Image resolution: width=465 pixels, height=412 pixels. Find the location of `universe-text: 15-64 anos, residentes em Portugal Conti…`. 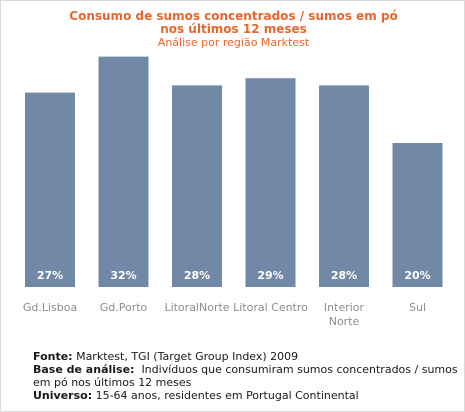

universe-text: 15-64 anos, residentes em Portugal Conti… is located at coordinates (227, 395).